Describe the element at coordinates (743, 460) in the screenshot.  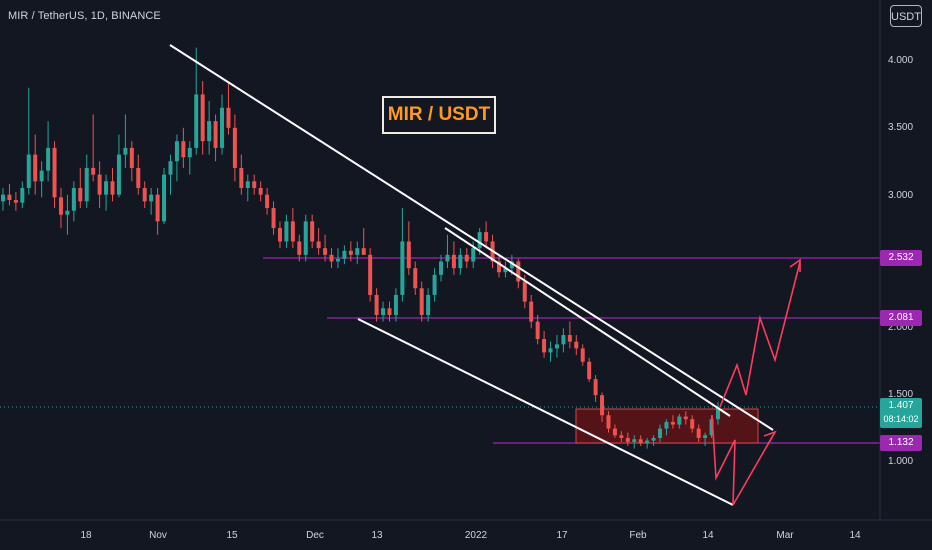
I see `retest-projection-path` at that location.